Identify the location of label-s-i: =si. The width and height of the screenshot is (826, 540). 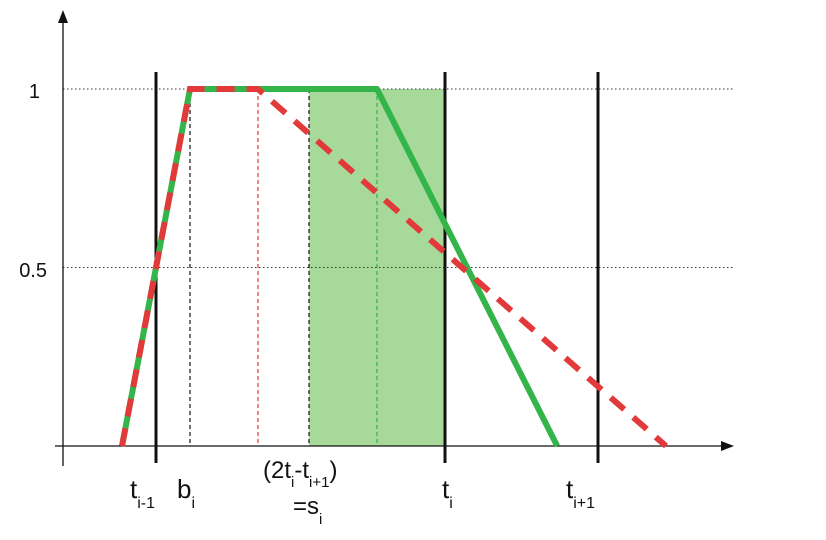
(307, 510).